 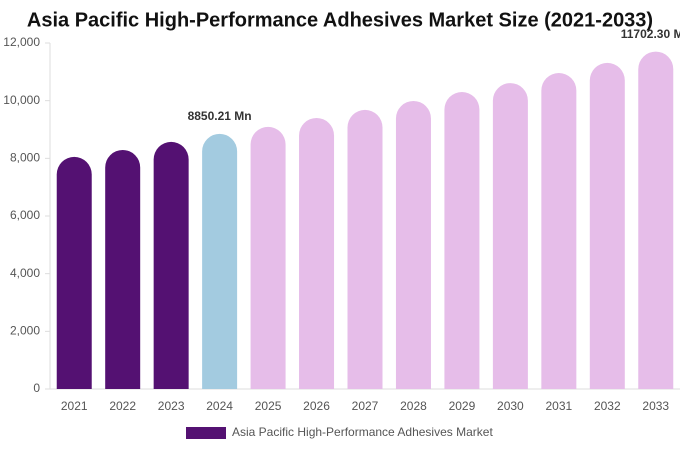 What do you see at coordinates (650, 34) in the screenshot?
I see `value-label: 11702.30 Mn` at bounding box center [650, 34].